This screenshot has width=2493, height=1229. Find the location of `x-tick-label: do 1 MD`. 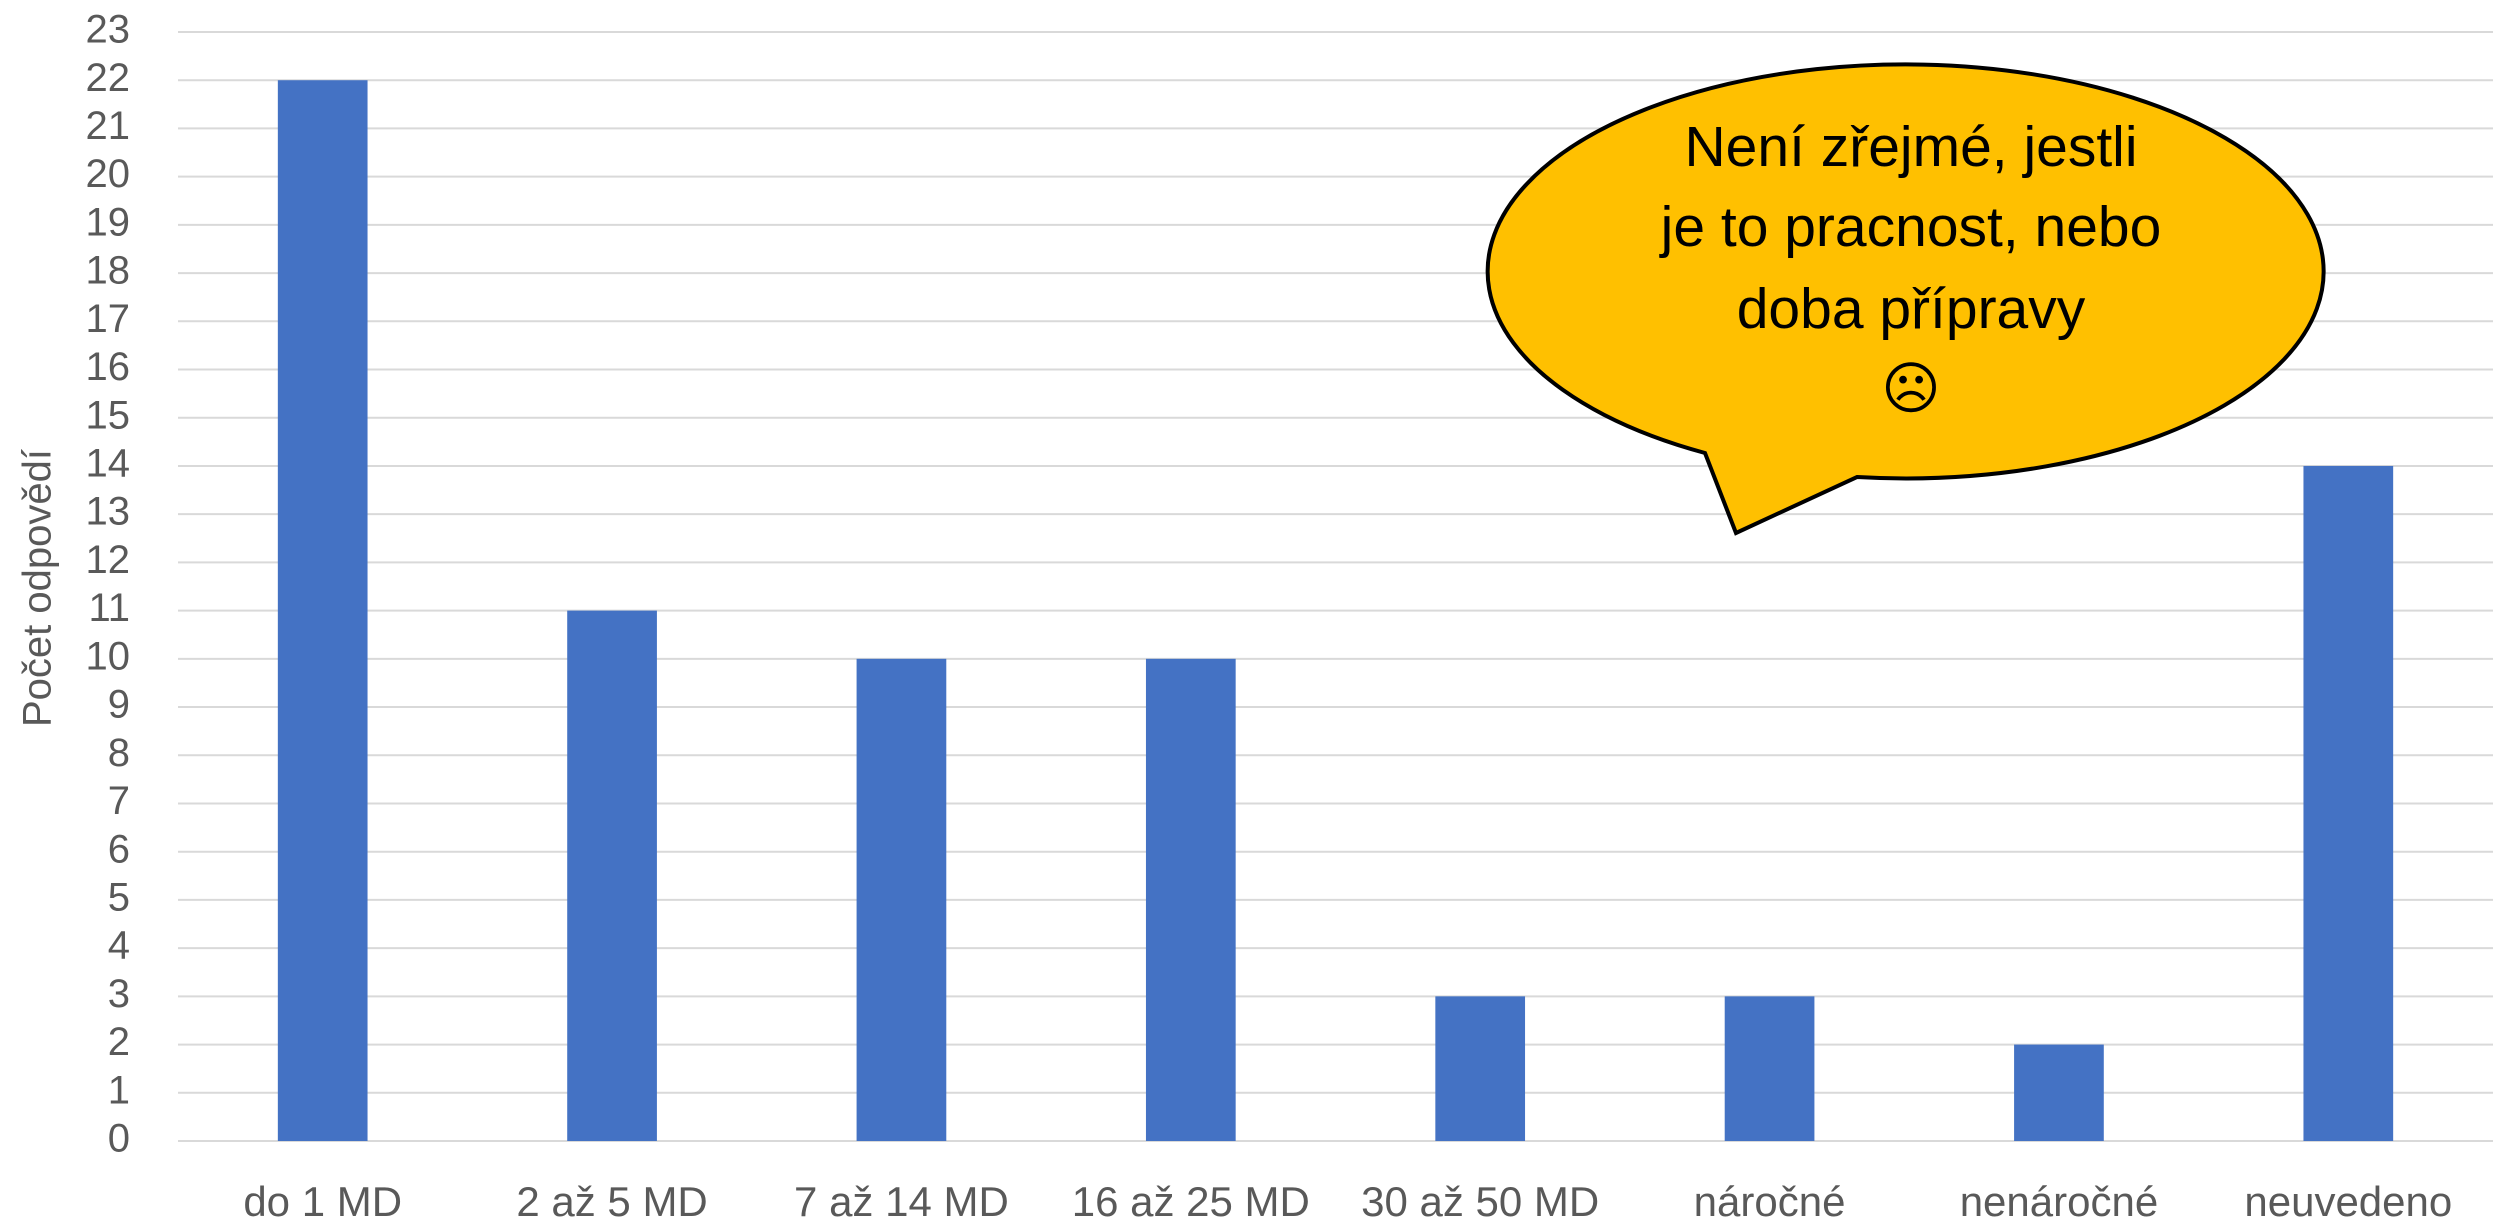

x-tick-label: do 1 MD is located at coordinates (322, 1201).